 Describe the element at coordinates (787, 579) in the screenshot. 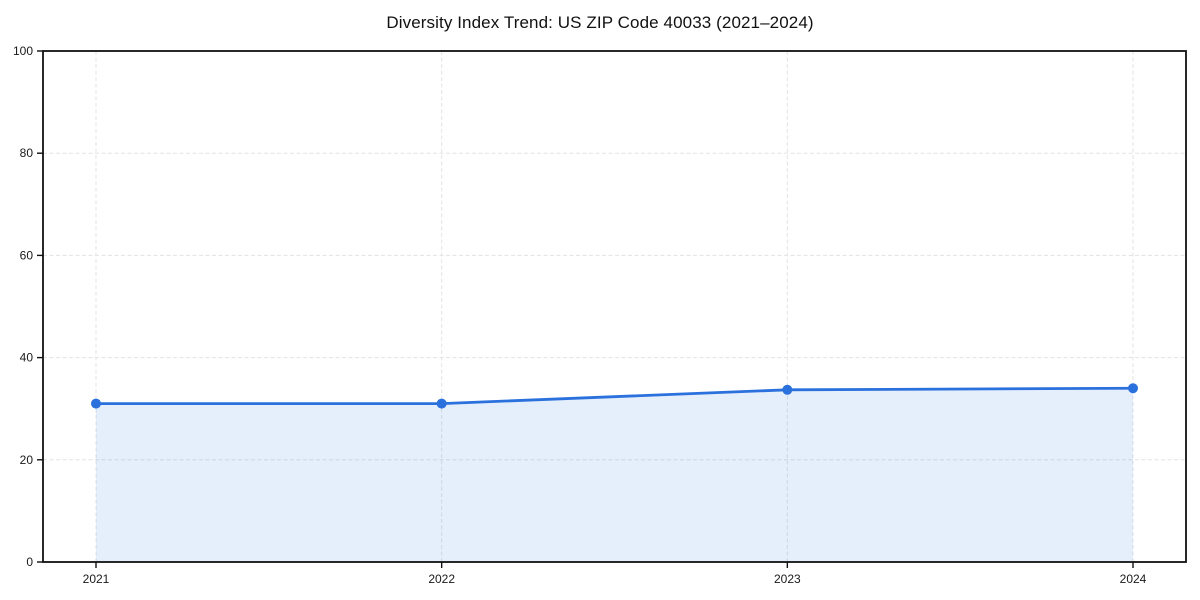

I see `x-tick-label: 2023` at that location.